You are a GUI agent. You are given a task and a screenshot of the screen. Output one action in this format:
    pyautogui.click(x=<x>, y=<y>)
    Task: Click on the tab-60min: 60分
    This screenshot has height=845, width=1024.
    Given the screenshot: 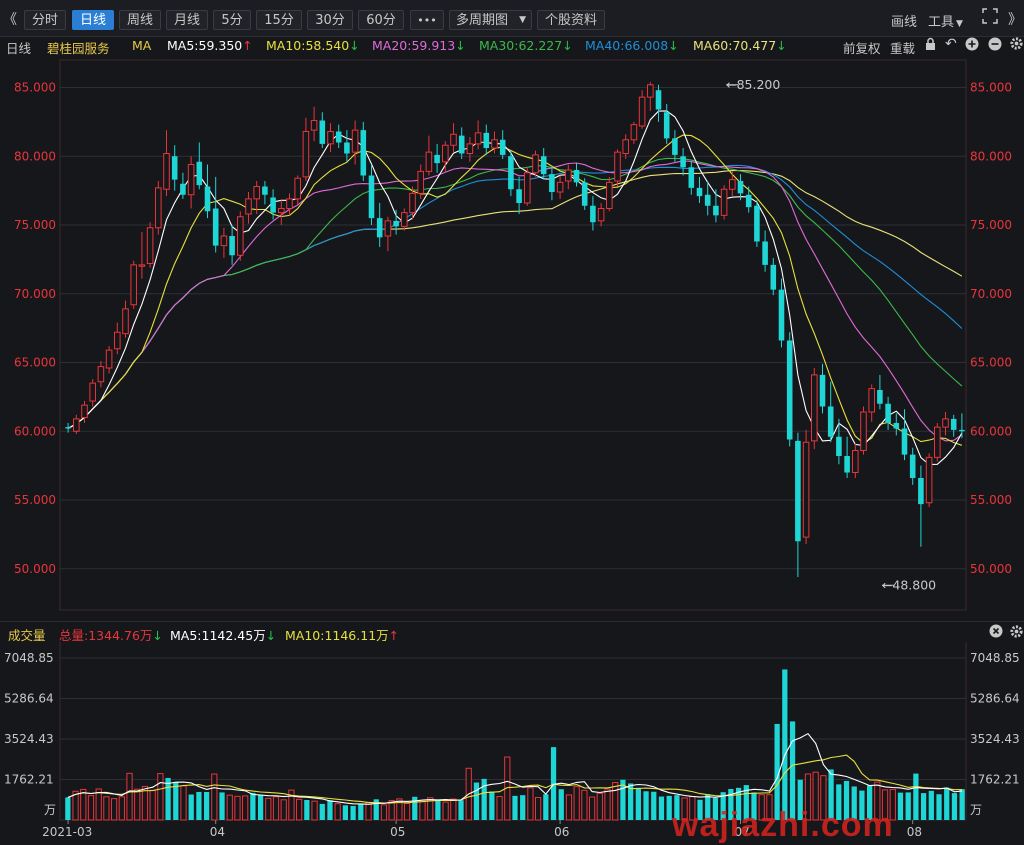 What is the action you would take?
    pyautogui.click(x=381, y=20)
    